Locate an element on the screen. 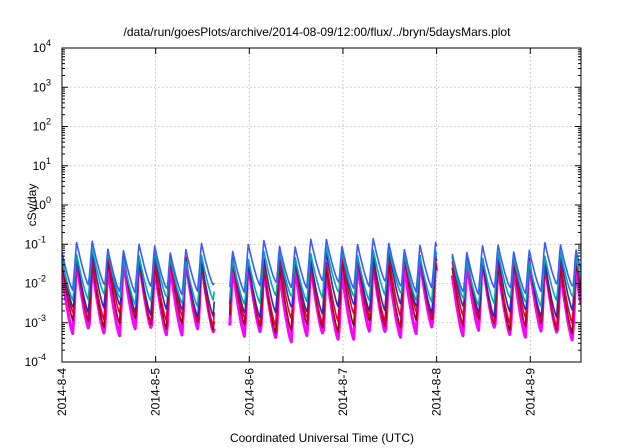 Image resolution: width=640 pixels, height=448 pixels. y-axis-label: cSv/day is located at coordinates (32, 205).